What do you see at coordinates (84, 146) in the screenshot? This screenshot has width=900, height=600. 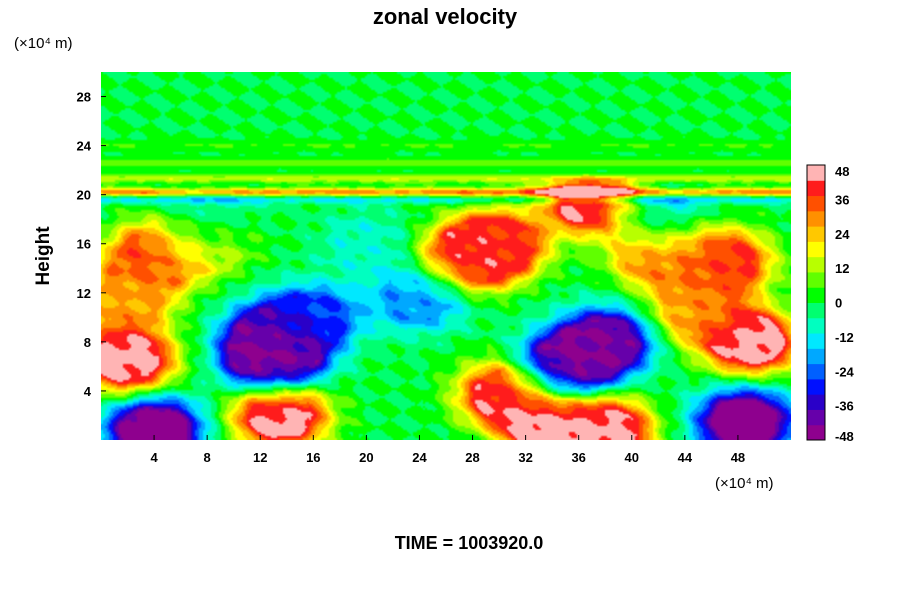 I see `y-tick-label: 24` at bounding box center [84, 146].